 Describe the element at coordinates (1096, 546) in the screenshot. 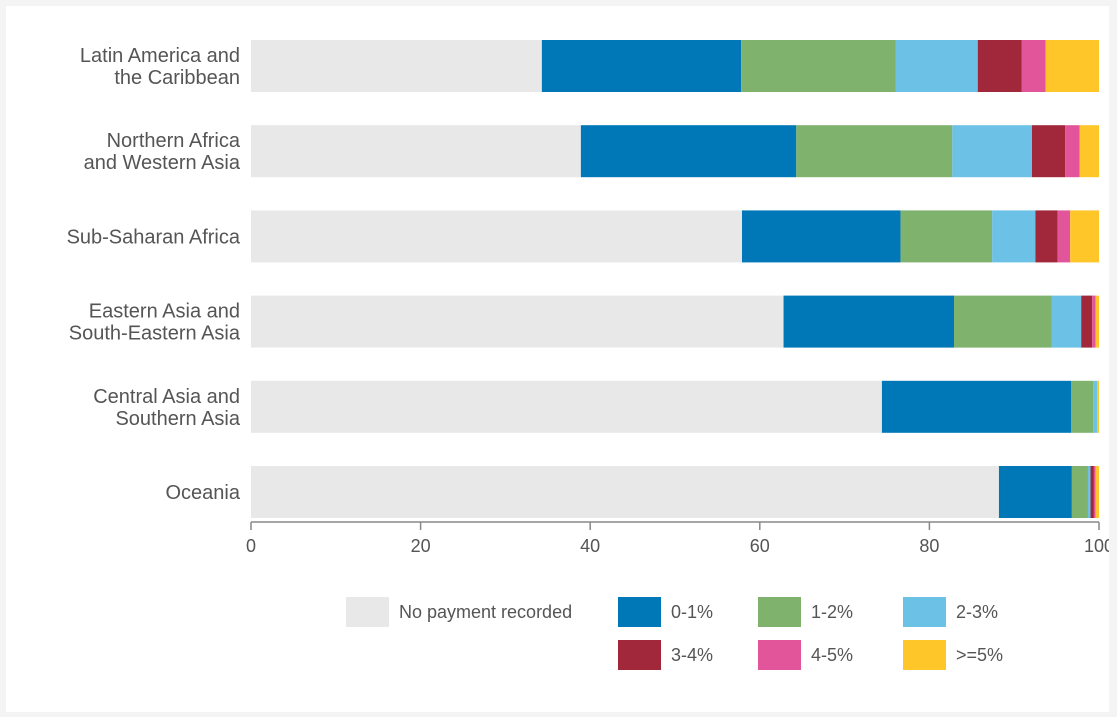

I see `x-tick-label-5: 100` at that location.